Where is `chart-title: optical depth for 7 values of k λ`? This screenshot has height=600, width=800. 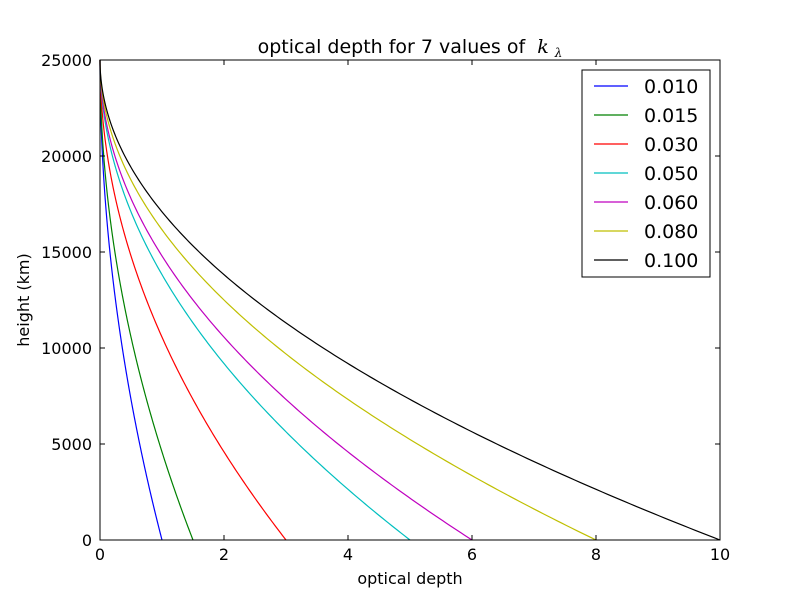 chart-title: optical depth for 7 values of k λ is located at coordinates (410, 48).